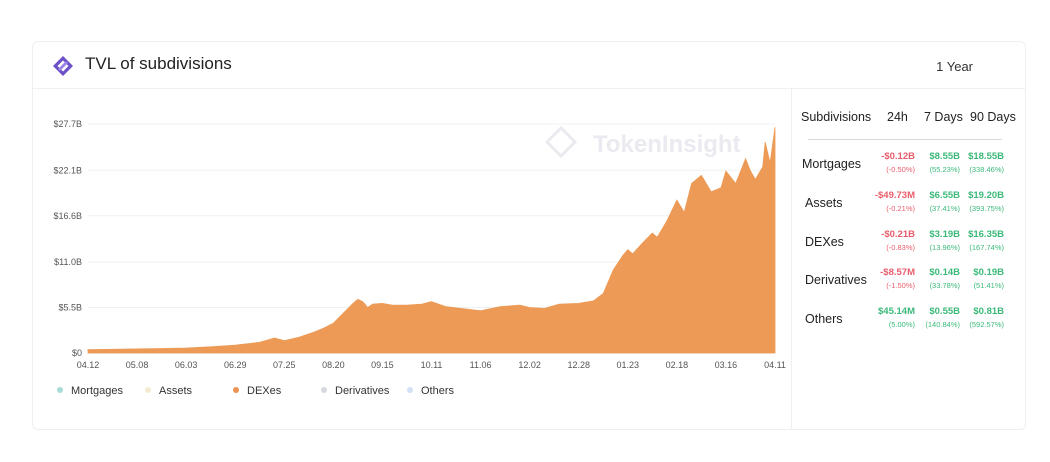 This screenshot has width=1050, height=462. Describe the element at coordinates (944, 272) in the screenshot. I see `table-cell-value: $0.14B` at that location.